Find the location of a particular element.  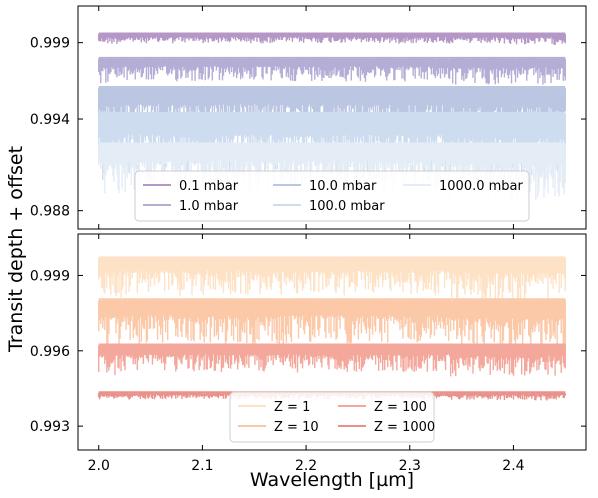

legend-label: Z = 100 is located at coordinates (400, 407).